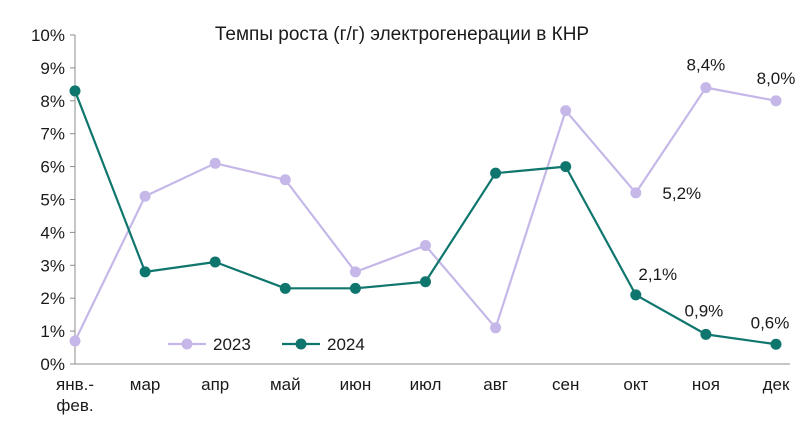  What do you see at coordinates (52, 200) in the screenshot?
I see `y-tick-label: 5%` at bounding box center [52, 200].